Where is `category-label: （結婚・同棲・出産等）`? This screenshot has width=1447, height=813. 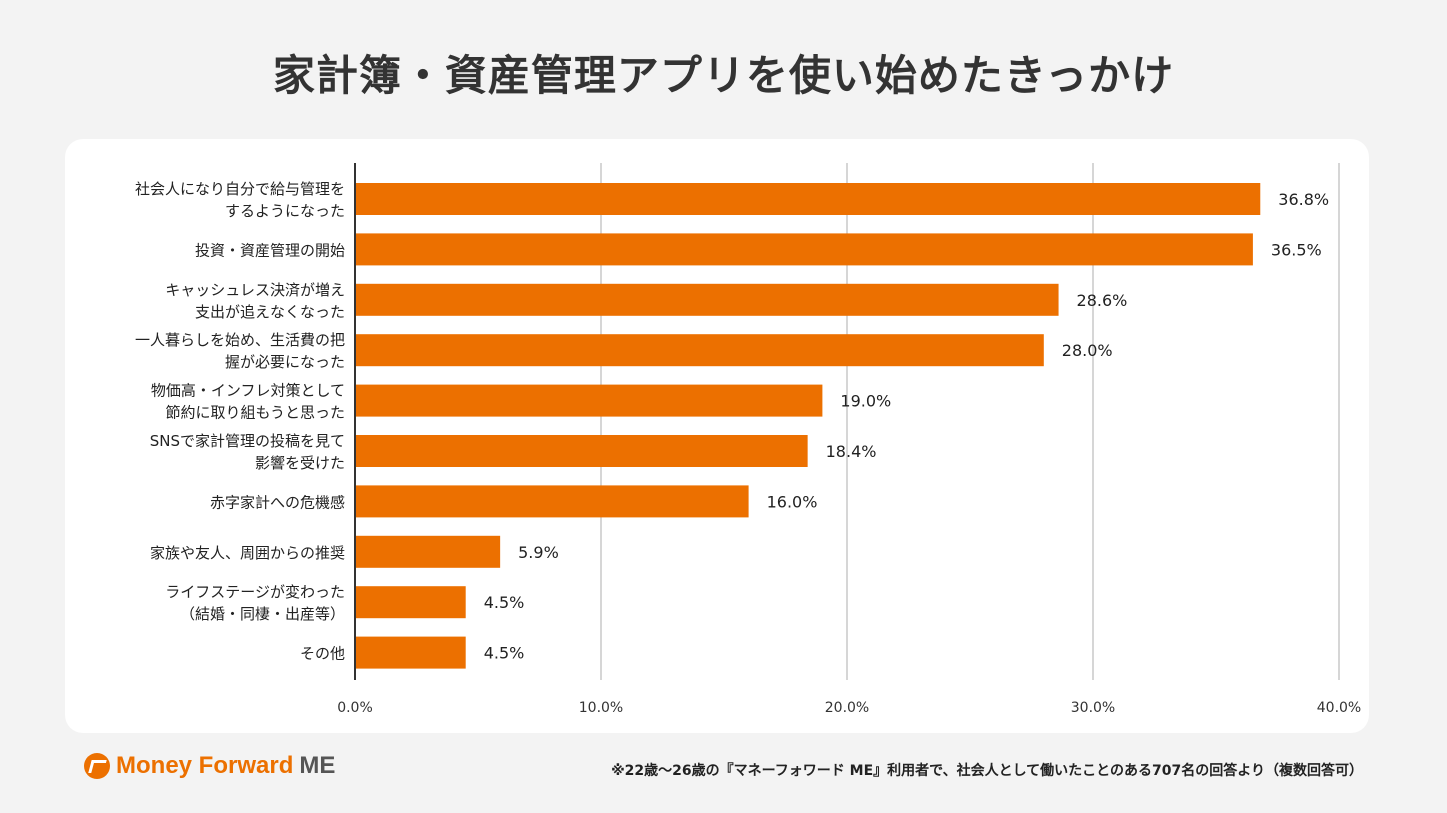
category-label: （結婚・同棲・出産等） is located at coordinates (262, 614).